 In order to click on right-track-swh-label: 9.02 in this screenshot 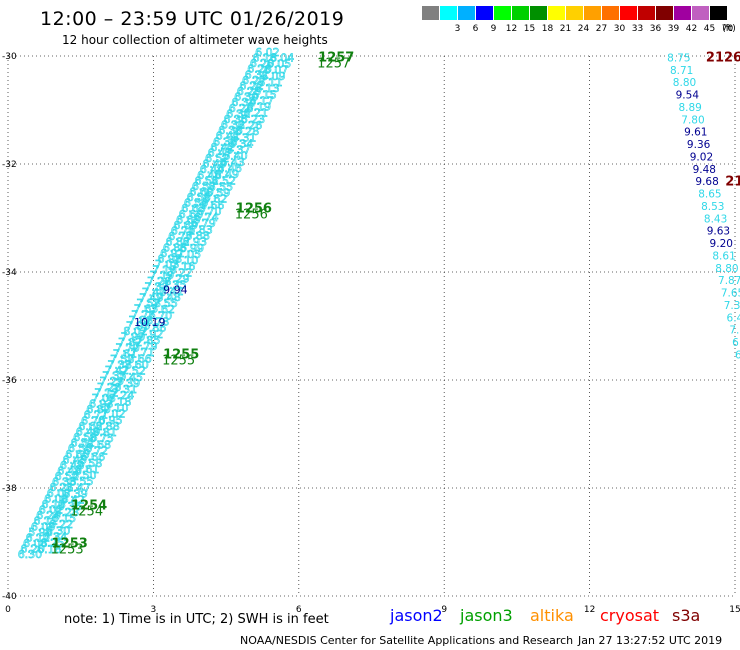, I will do `click(701, 157)`.